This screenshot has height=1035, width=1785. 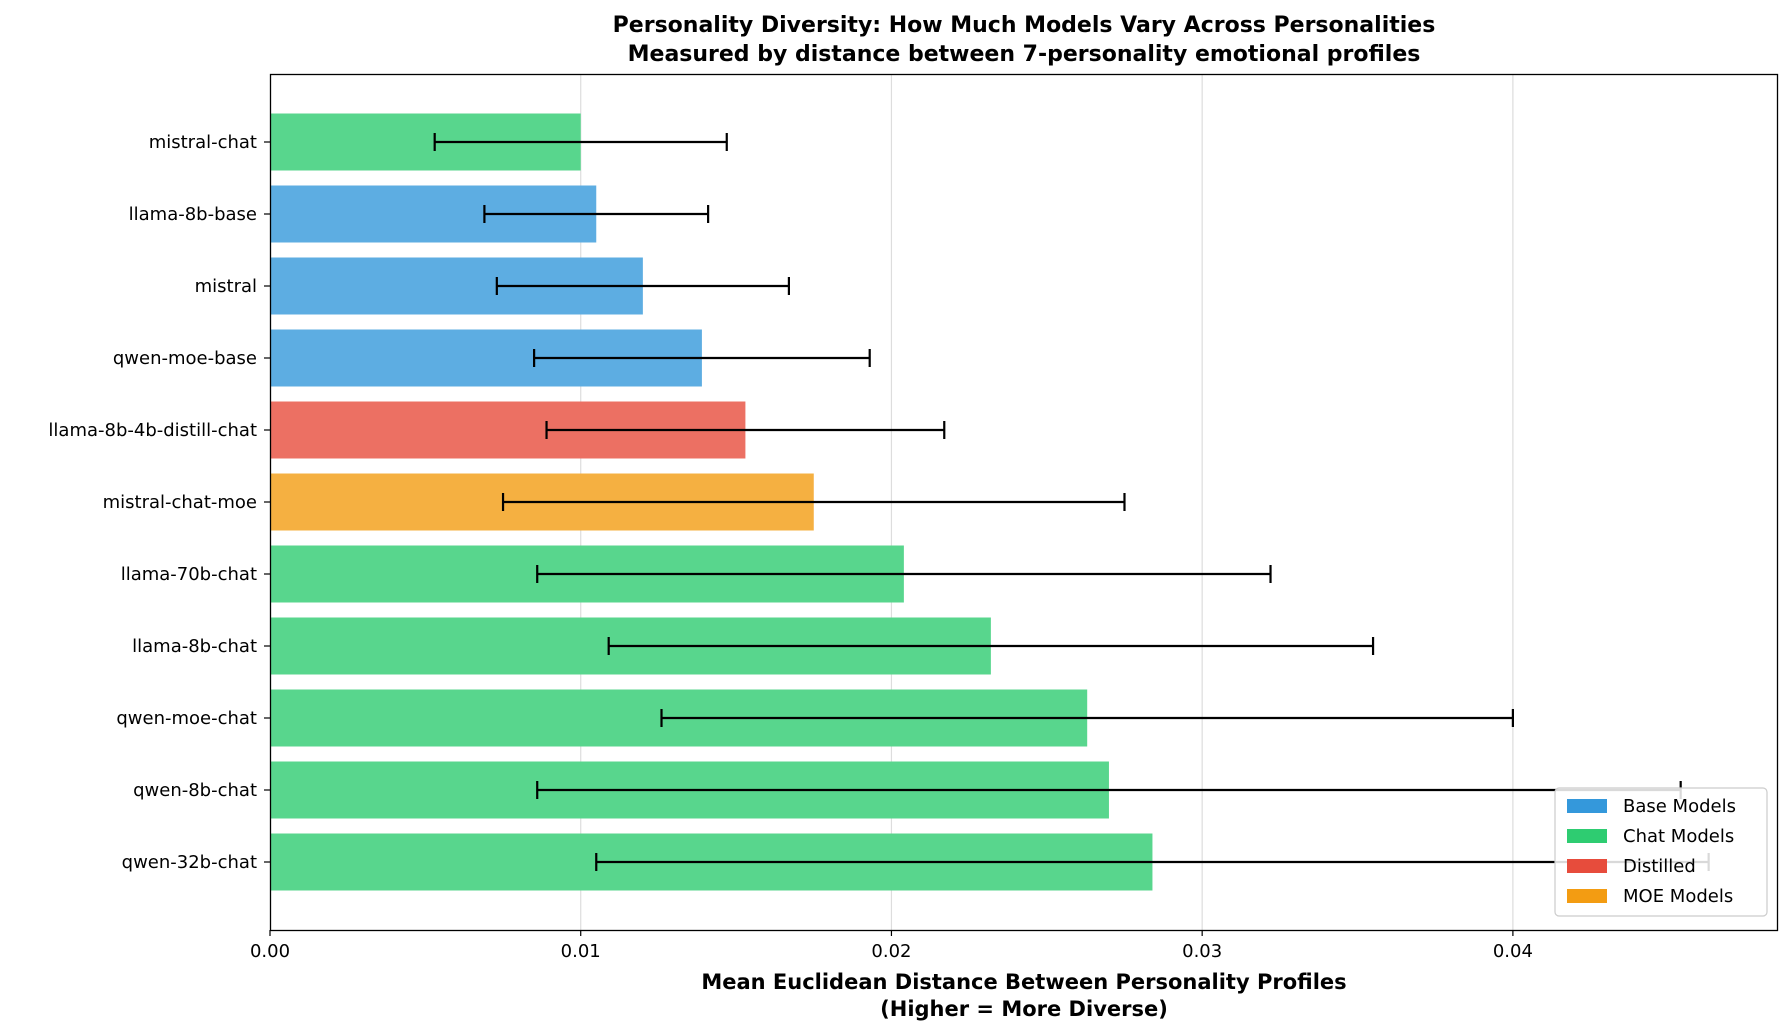 I want to click on error-bar-mistral, so click(x=643, y=286).